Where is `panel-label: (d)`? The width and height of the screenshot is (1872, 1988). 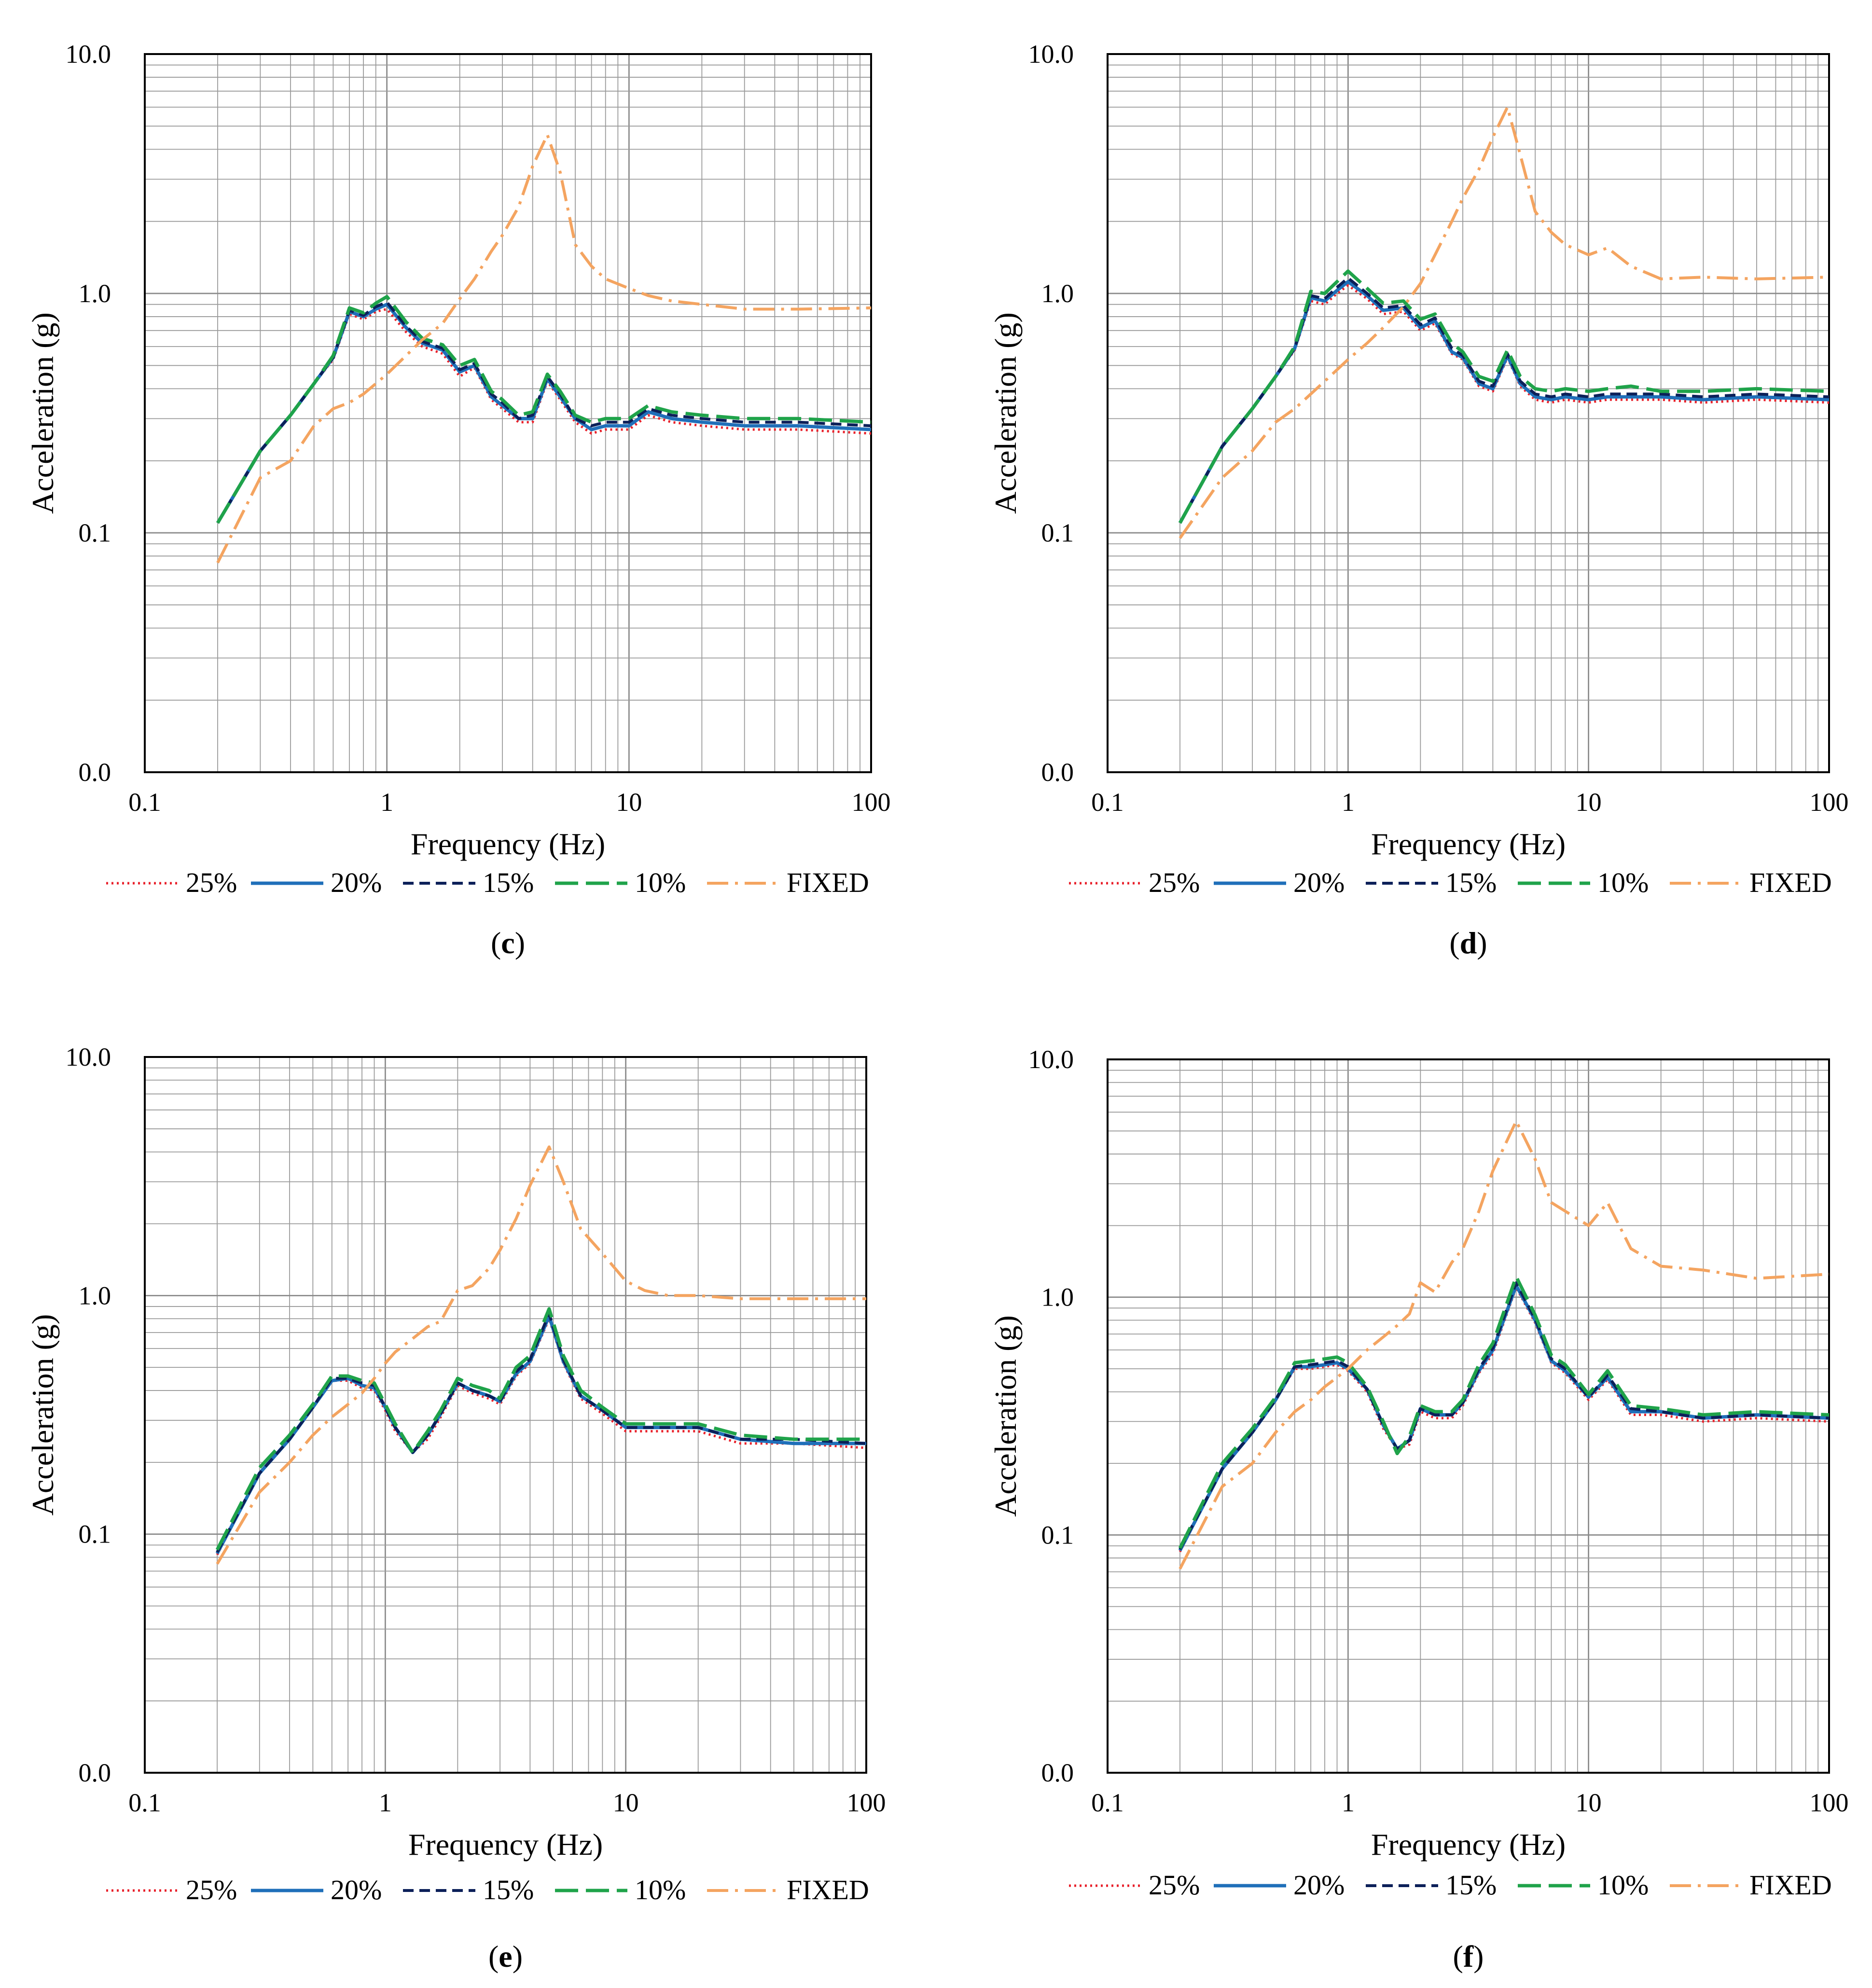 panel-label: (d) is located at coordinates (1468, 943).